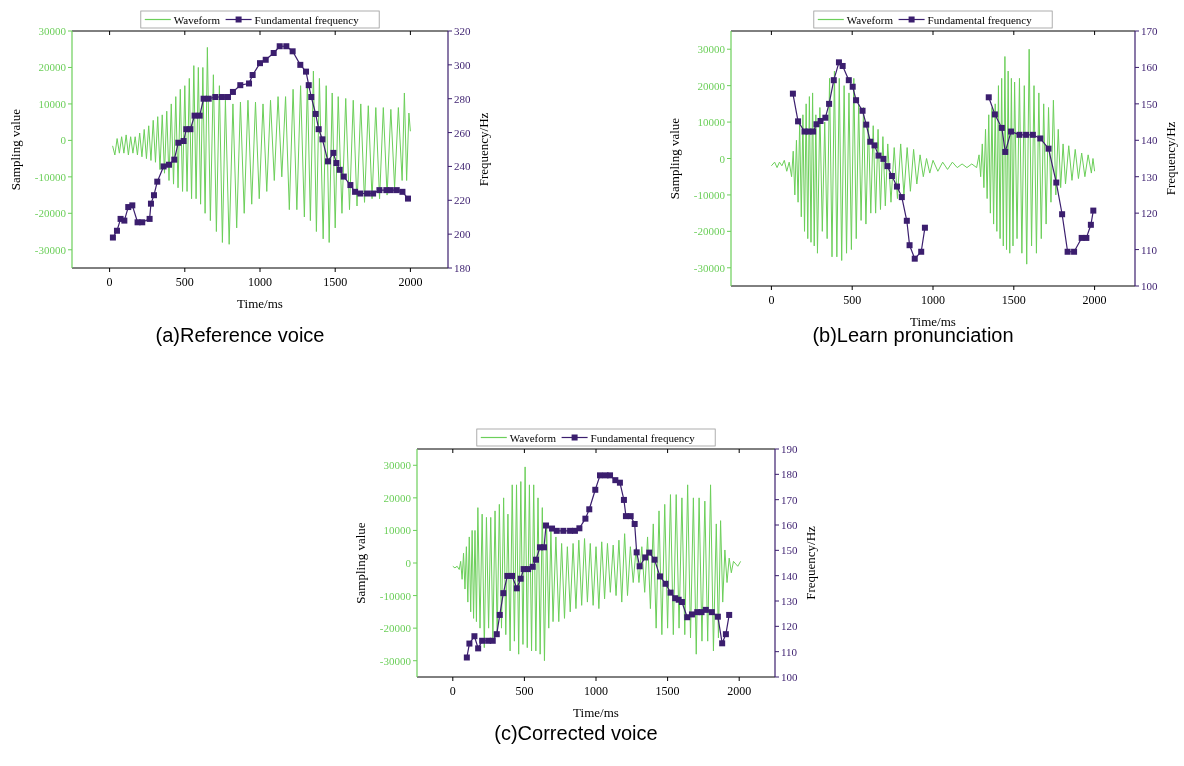  Describe the element at coordinates (462, 64) in the screenshot. I see `y2-tick-label: 300` at that location.